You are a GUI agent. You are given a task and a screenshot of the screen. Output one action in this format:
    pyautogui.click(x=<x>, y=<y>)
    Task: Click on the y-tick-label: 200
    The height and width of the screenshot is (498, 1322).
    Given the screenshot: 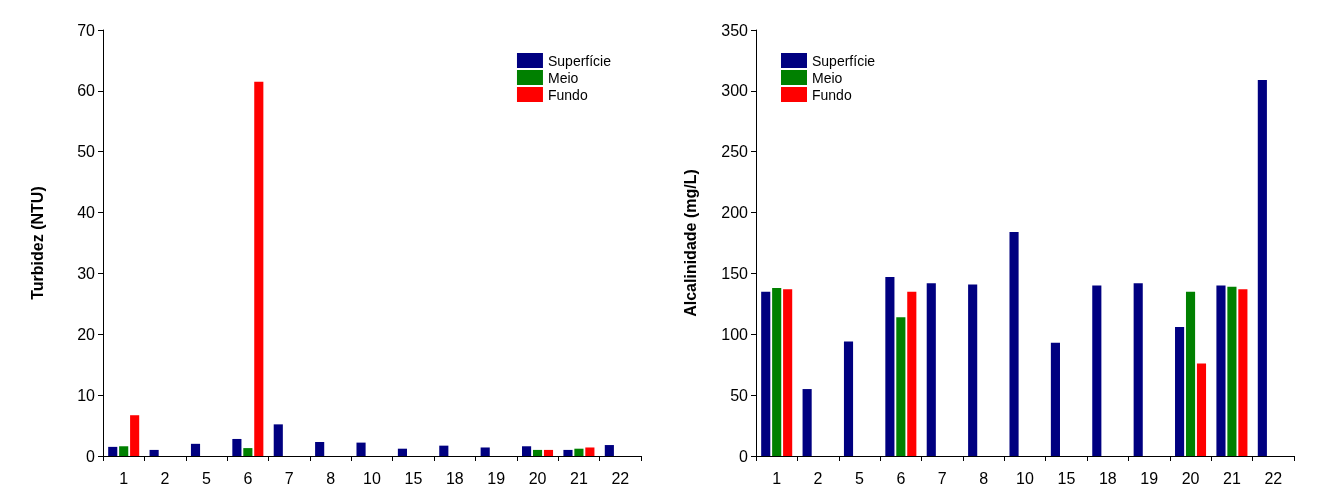 What is the action you would take?
    pyautogui.click(x=735, y=213)
    